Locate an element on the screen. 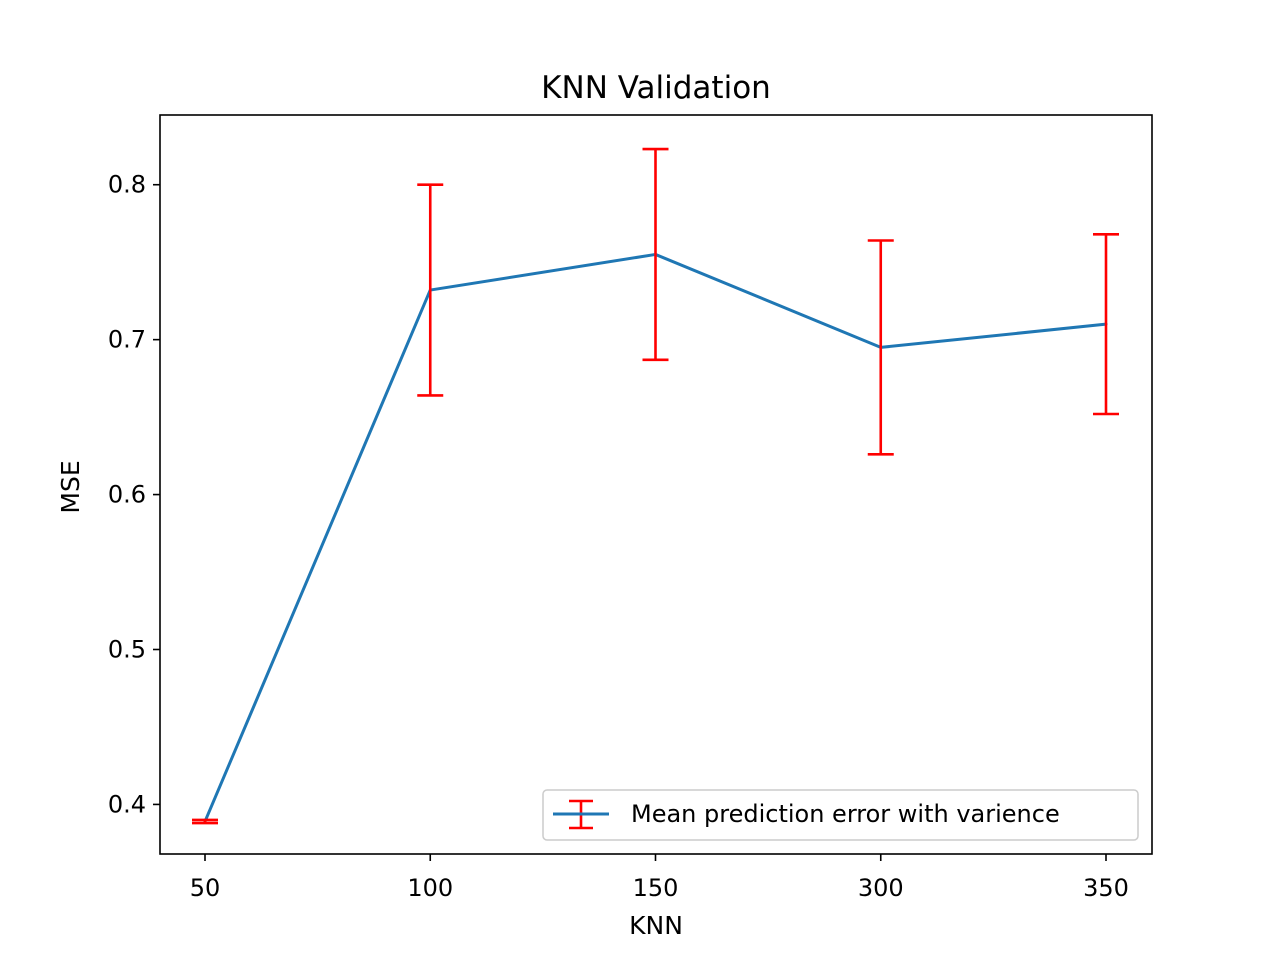 This screenshot has width=1280, height=960. x-axis-label: KNN is located at coordinates (656, 925).